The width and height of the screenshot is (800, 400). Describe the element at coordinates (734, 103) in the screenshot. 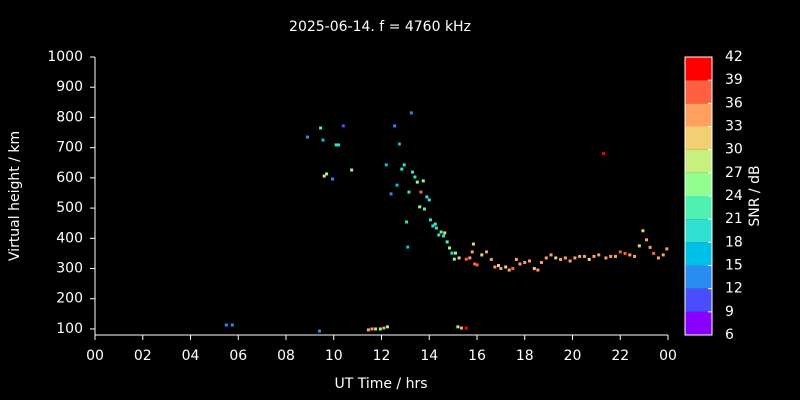

I see `colorbar-tick-label: 36` at that location.